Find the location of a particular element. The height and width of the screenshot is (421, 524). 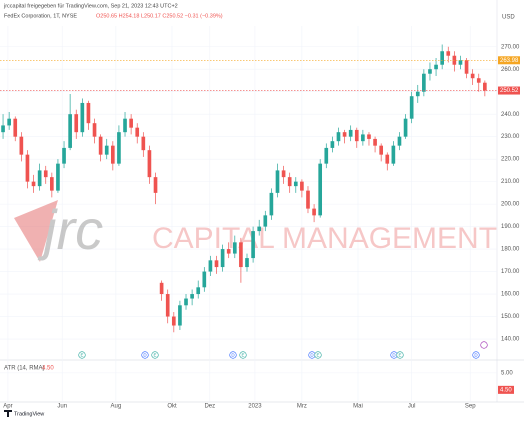

y-tick-label: 190.00 is located at coordinates (510, 227).